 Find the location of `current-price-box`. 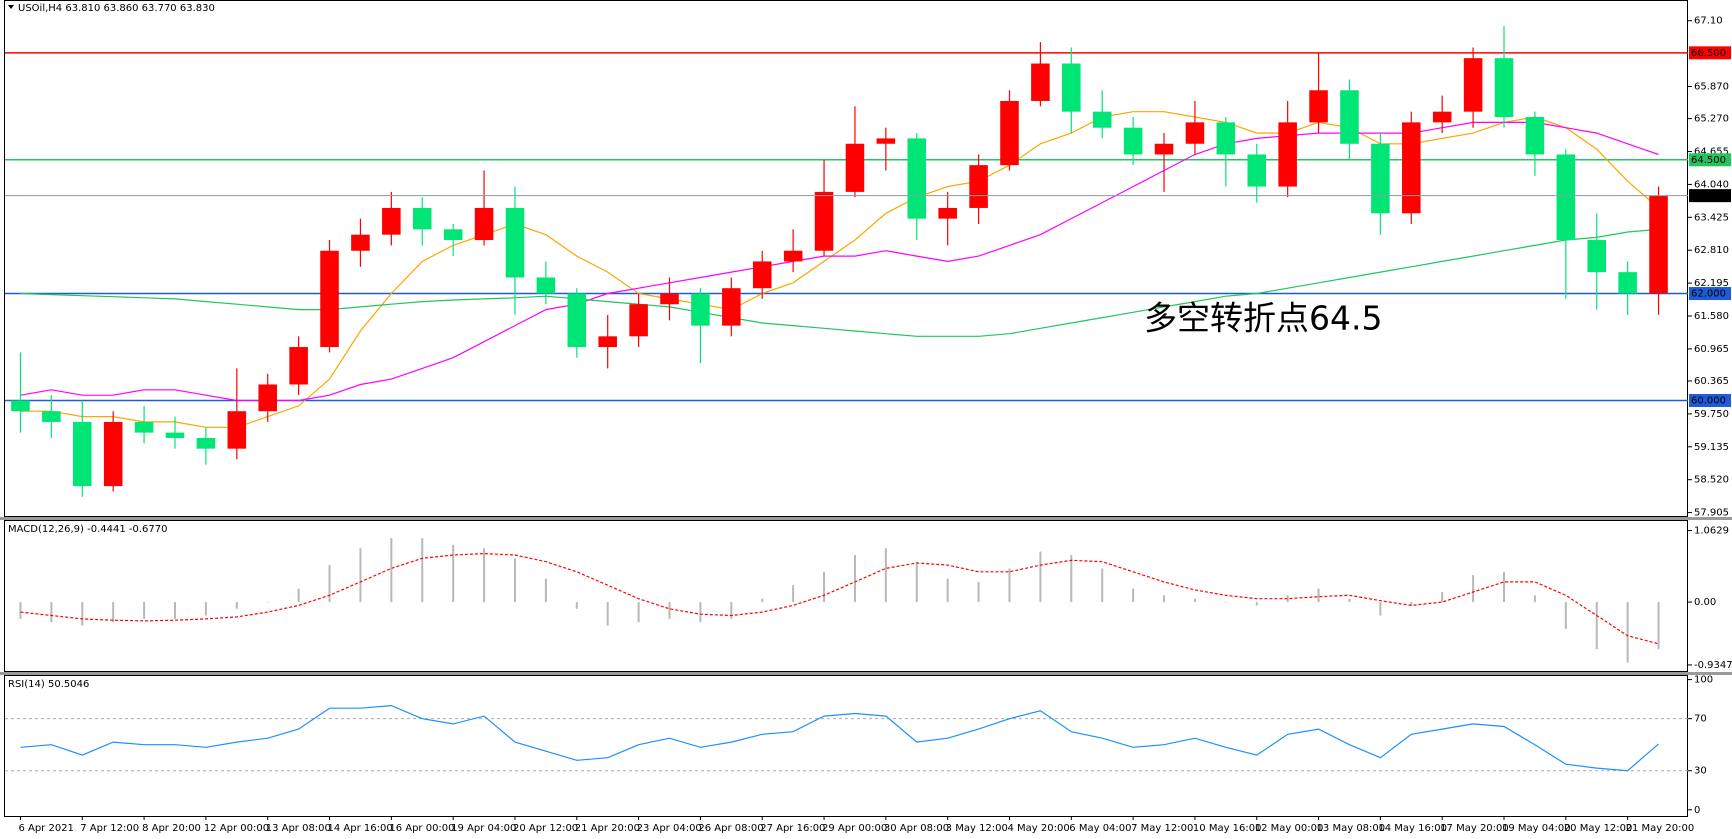

current-price-box is located at coordinates (1710, 196).